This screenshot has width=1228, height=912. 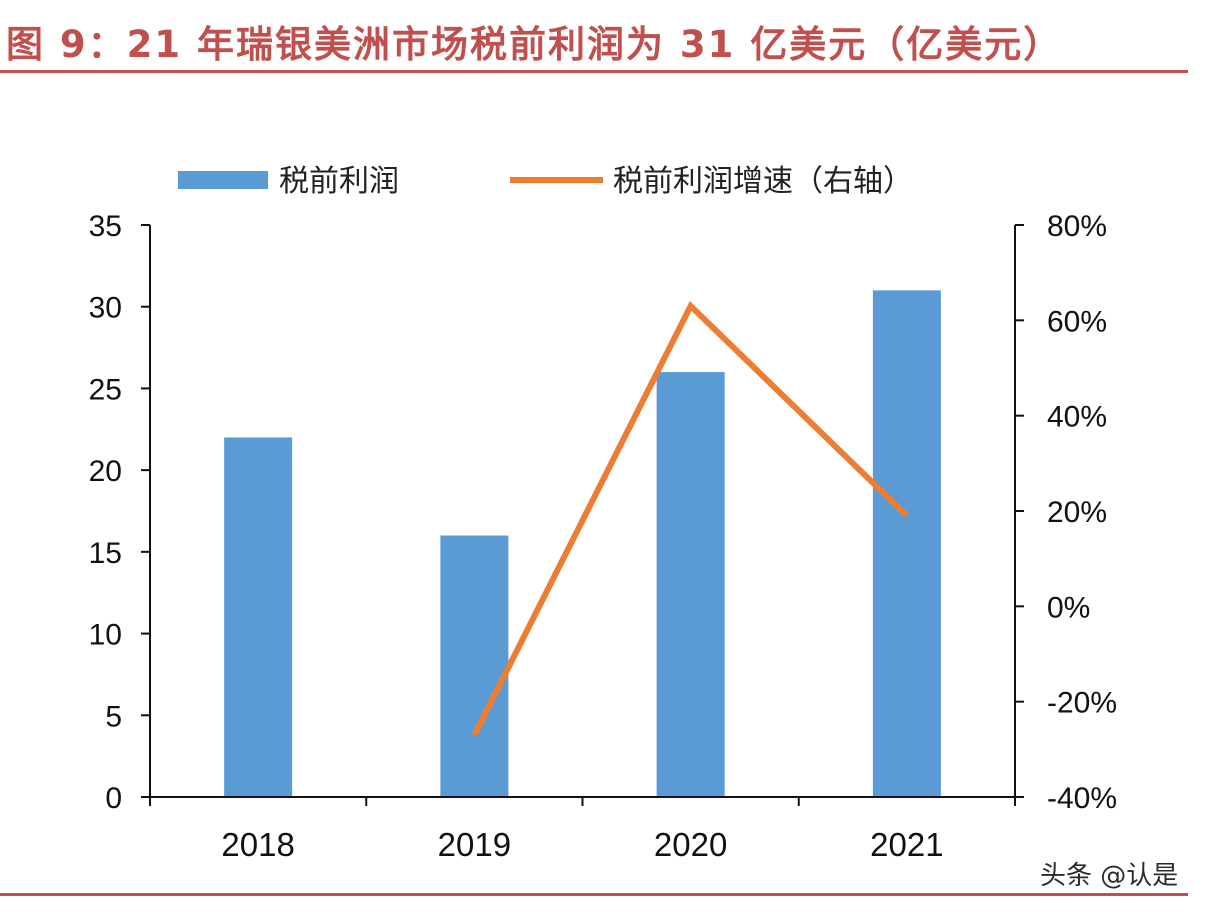 I want to click on right-tick-label: 20%, so click(x=1077, y=512).